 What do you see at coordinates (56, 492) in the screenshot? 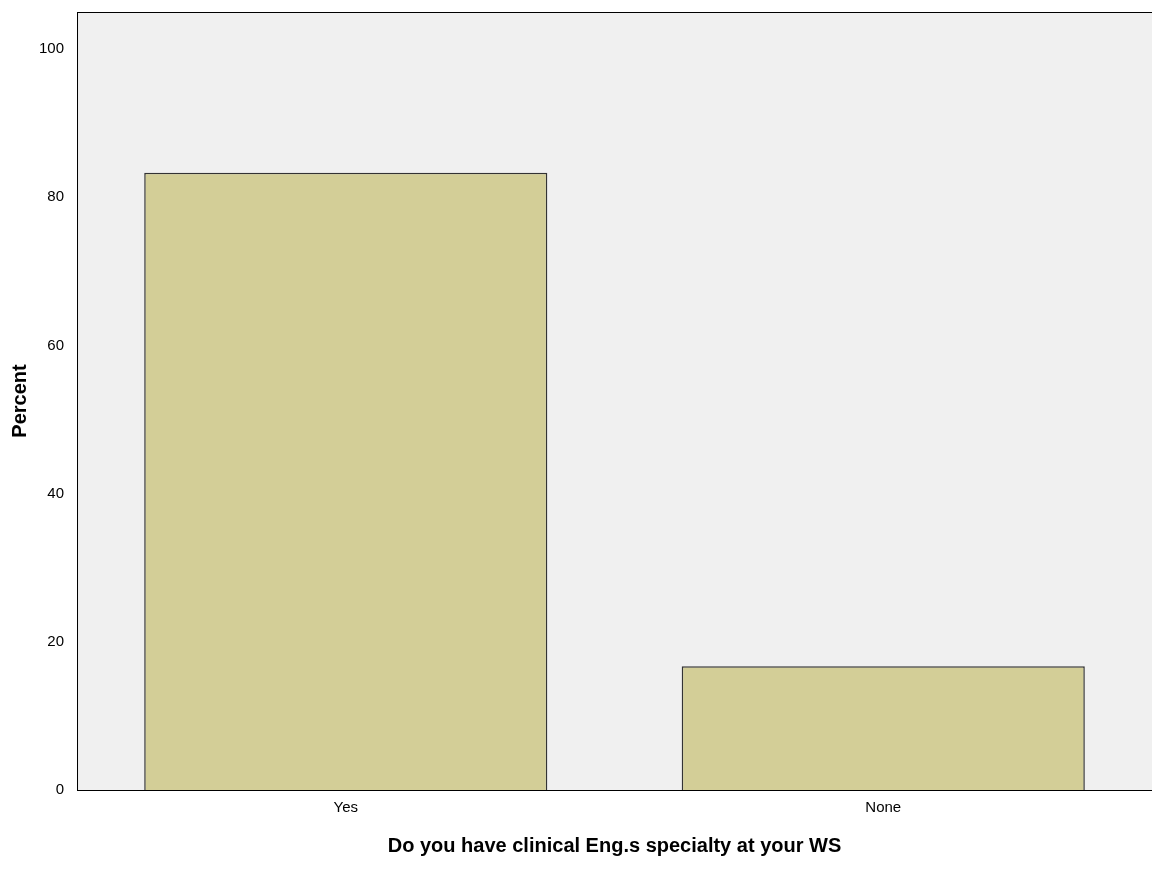
I see `y-tick-label: 40` at bounding box center [56, 492].